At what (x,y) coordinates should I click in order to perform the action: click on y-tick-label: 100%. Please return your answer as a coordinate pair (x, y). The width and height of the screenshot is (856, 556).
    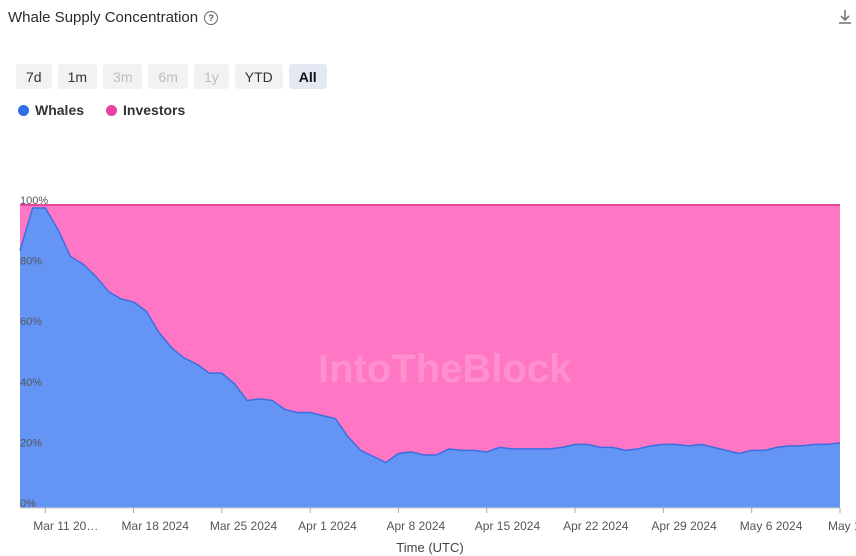
    Looking at the image, I should click on (34, 201).